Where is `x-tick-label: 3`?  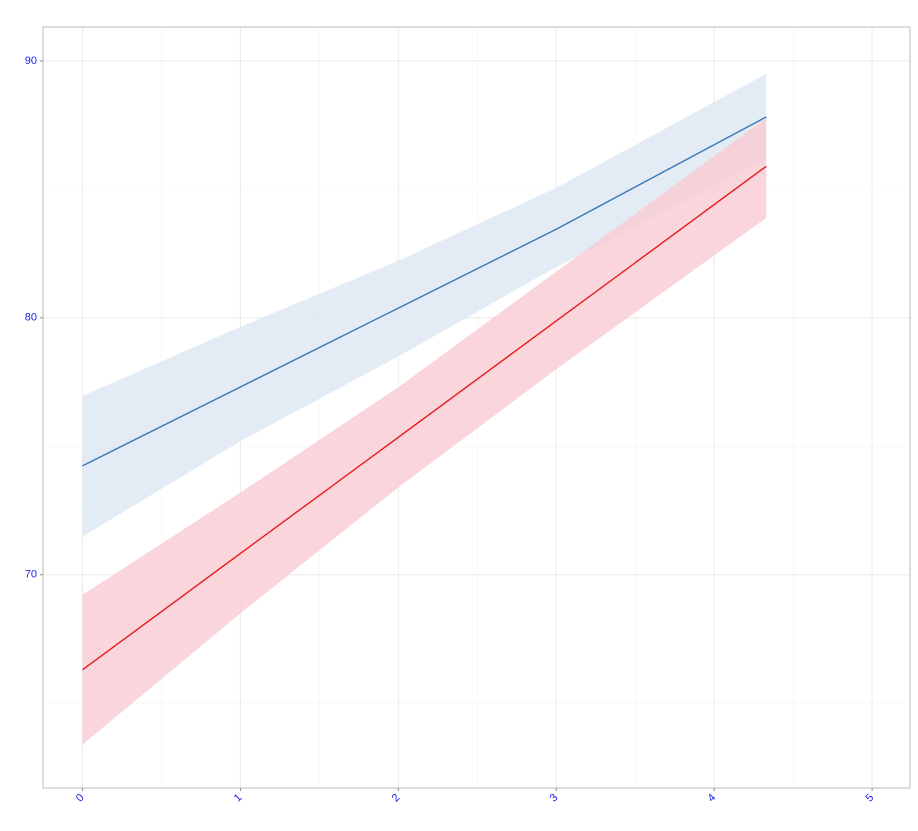
x-tick-label: 3 is located at coordinates (554, 798).